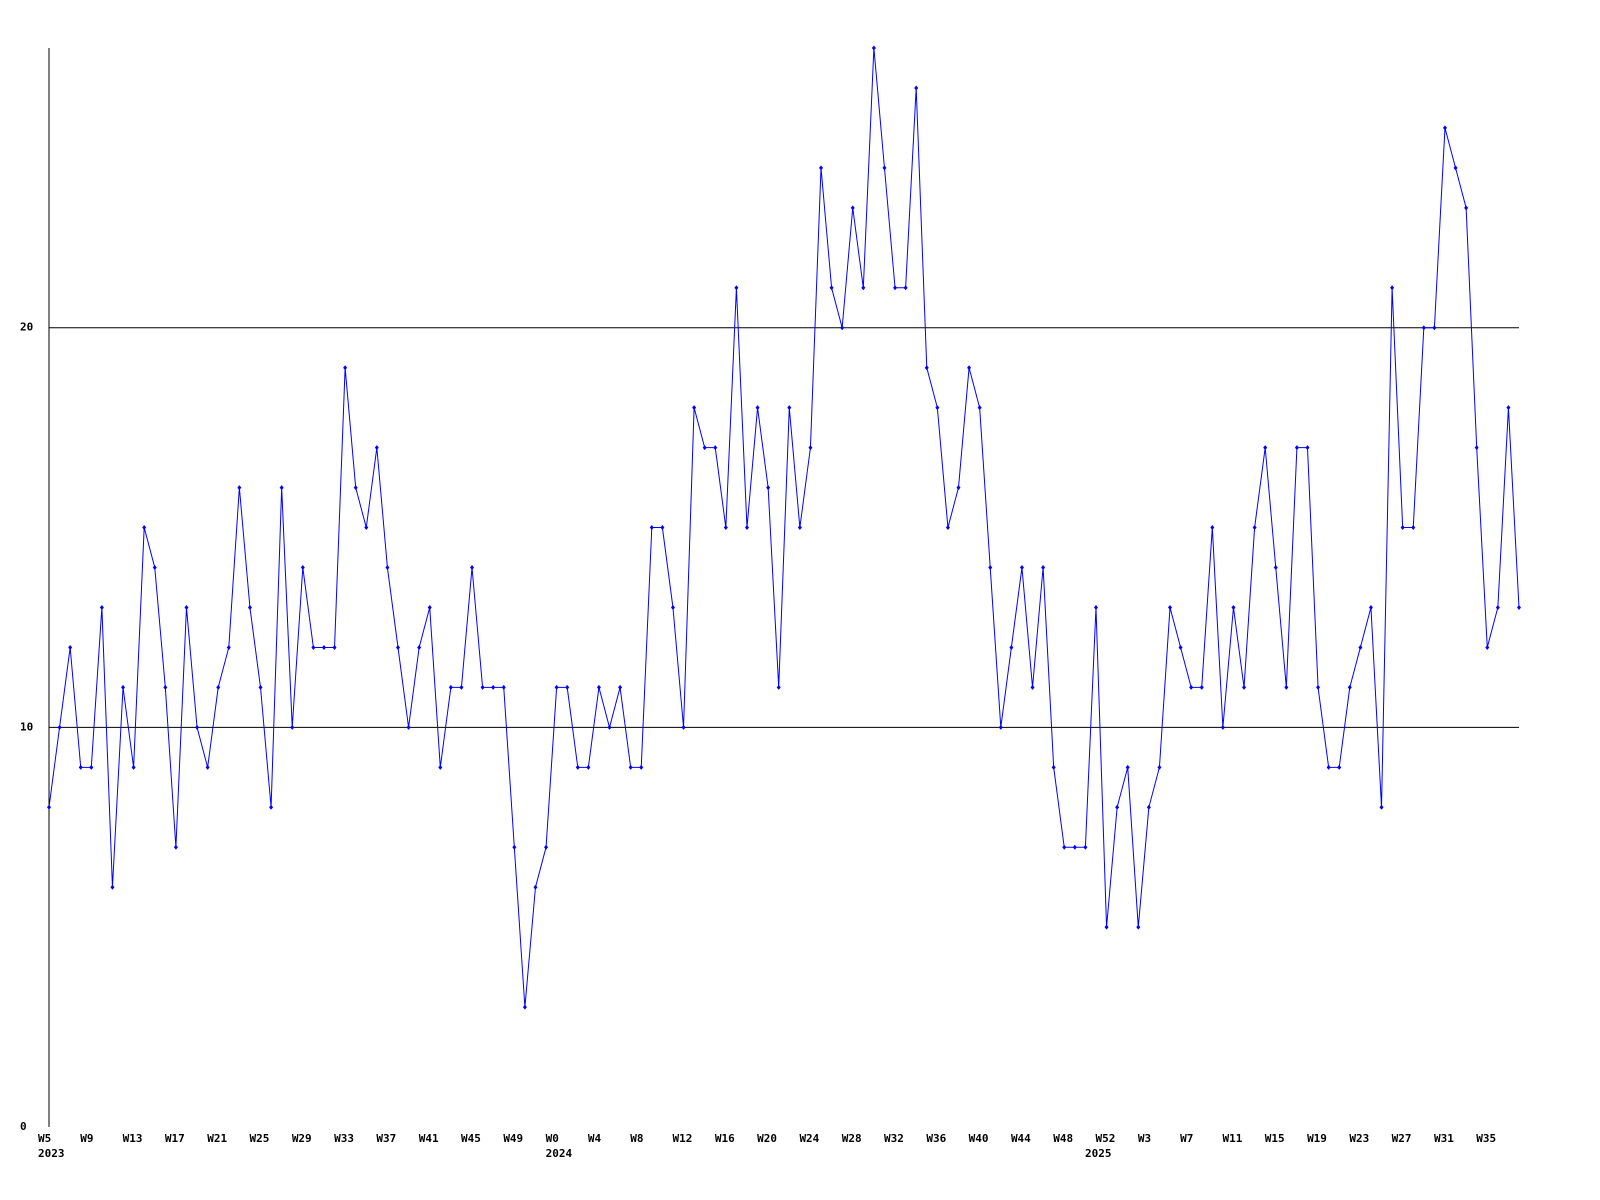 The image size is (1600, 1200). I want to click on x-group-label: 2025, so click(1098, 1153).